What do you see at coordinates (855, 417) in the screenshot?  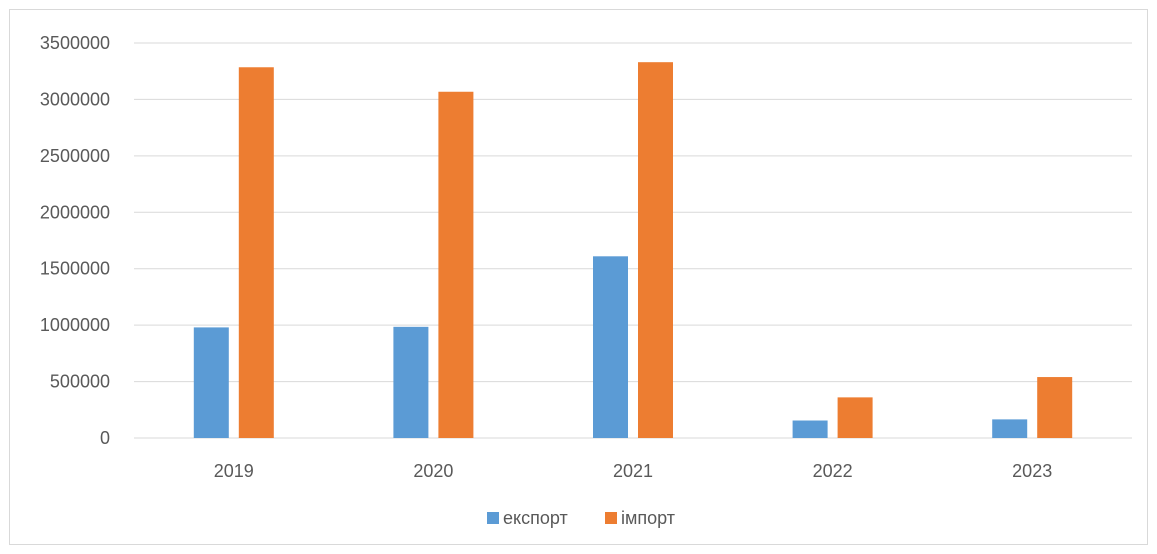 I see `bar-import-2022` at bounding box center [855, 417].